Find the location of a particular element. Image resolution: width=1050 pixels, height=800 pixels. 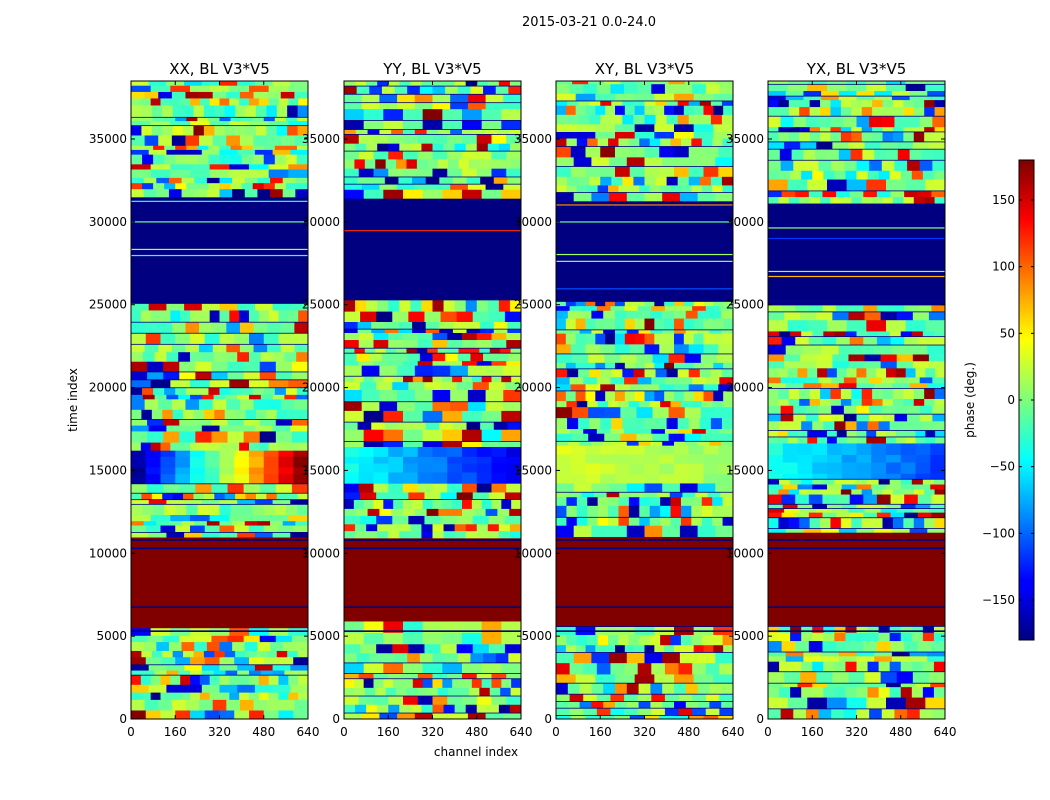

colorbar-tick-label: 150 is located at coordinates (1003, 200).